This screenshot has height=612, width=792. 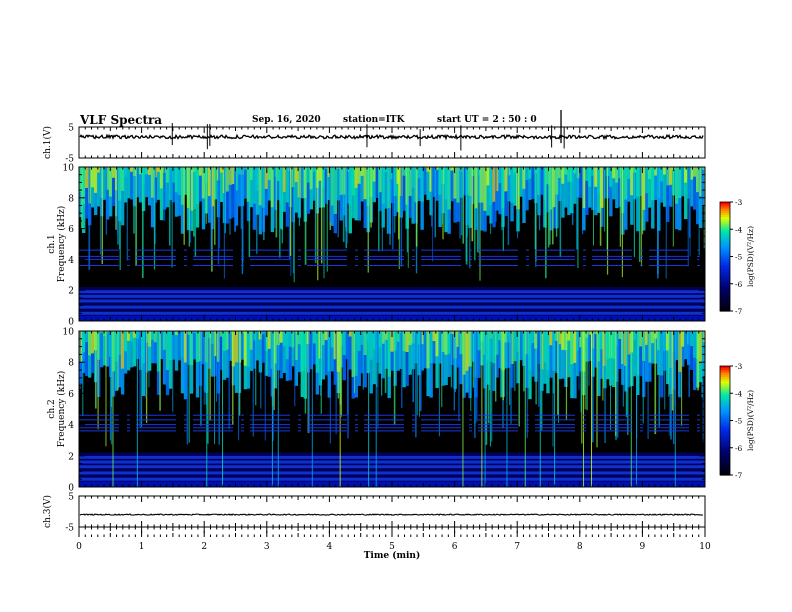 What do you see at coordinates (374, 120) in the screenshot?
I see `station-label: station=ITK` at bounding box center [374, 120].